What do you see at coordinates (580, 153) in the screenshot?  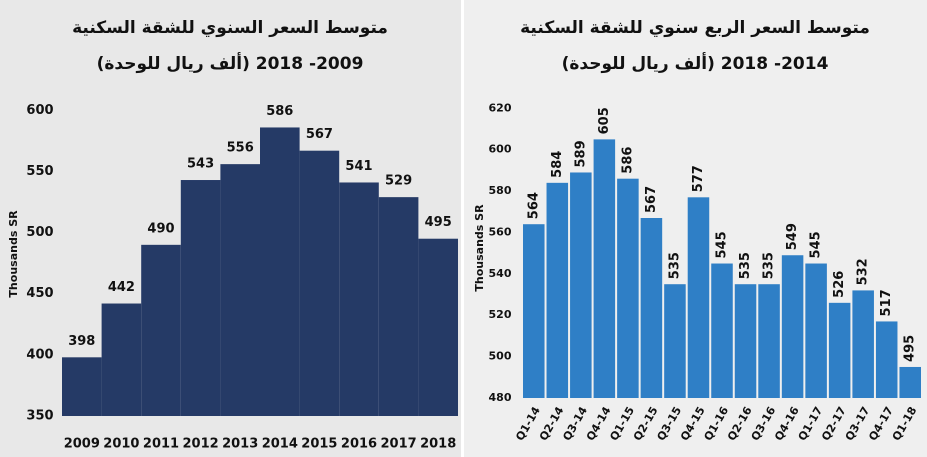 I see `data-label: 589` at bounding box center [580, 153].